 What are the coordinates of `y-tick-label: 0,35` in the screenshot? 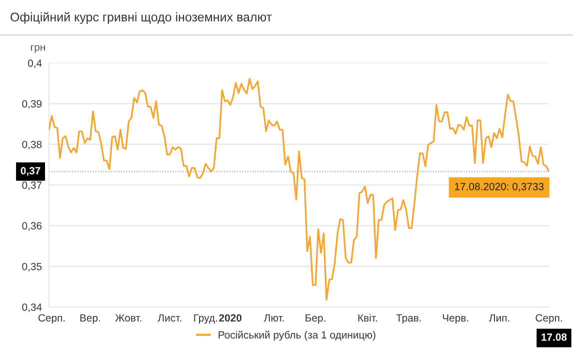 It's located at (32, 267).